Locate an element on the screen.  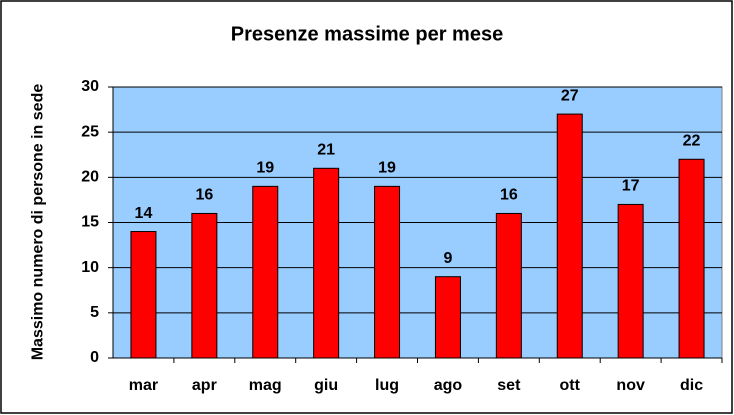
y-tick-label: 5 is located at coordinates (94, 312).